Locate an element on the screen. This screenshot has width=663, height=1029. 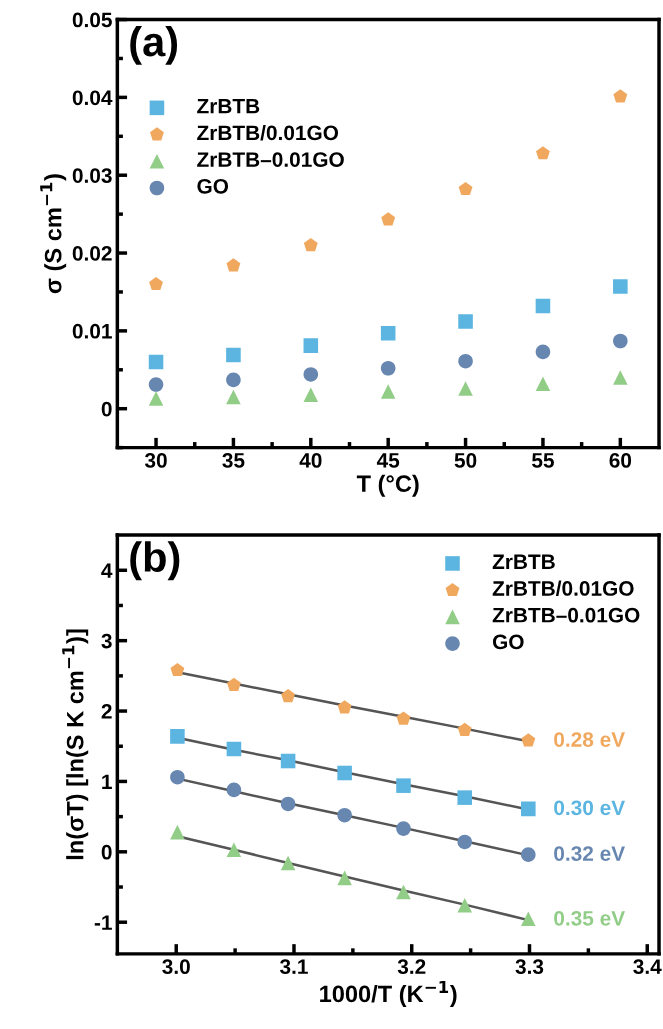
x-tick-label: 3.3 is located at coordinates (529, 967).